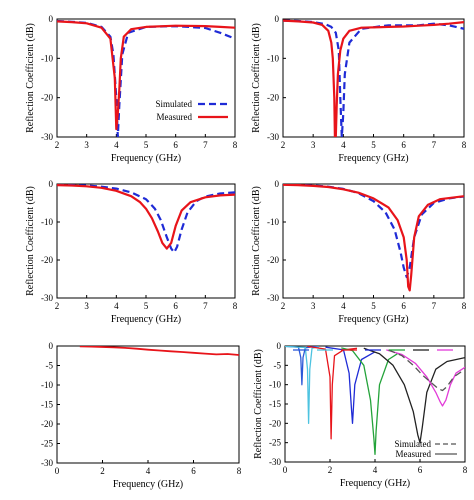  I want to click on y-tick-label: -5, so click(278, 365).